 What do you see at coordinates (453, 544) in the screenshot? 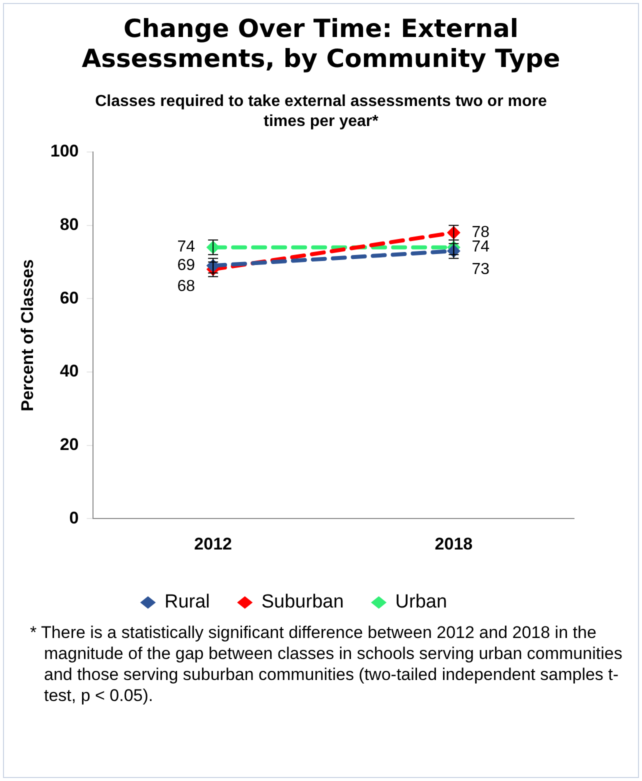
I see `x-tick-label: 2018` at bounding box center [453, 544].